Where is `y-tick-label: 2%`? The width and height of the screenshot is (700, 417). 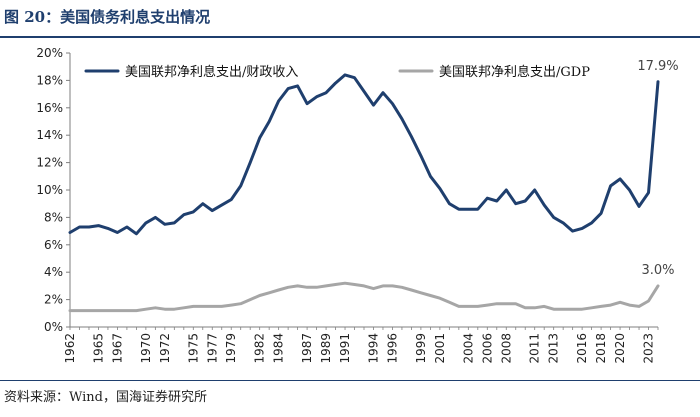
y-tick-label: 2% is located at coordinates (53, 300).